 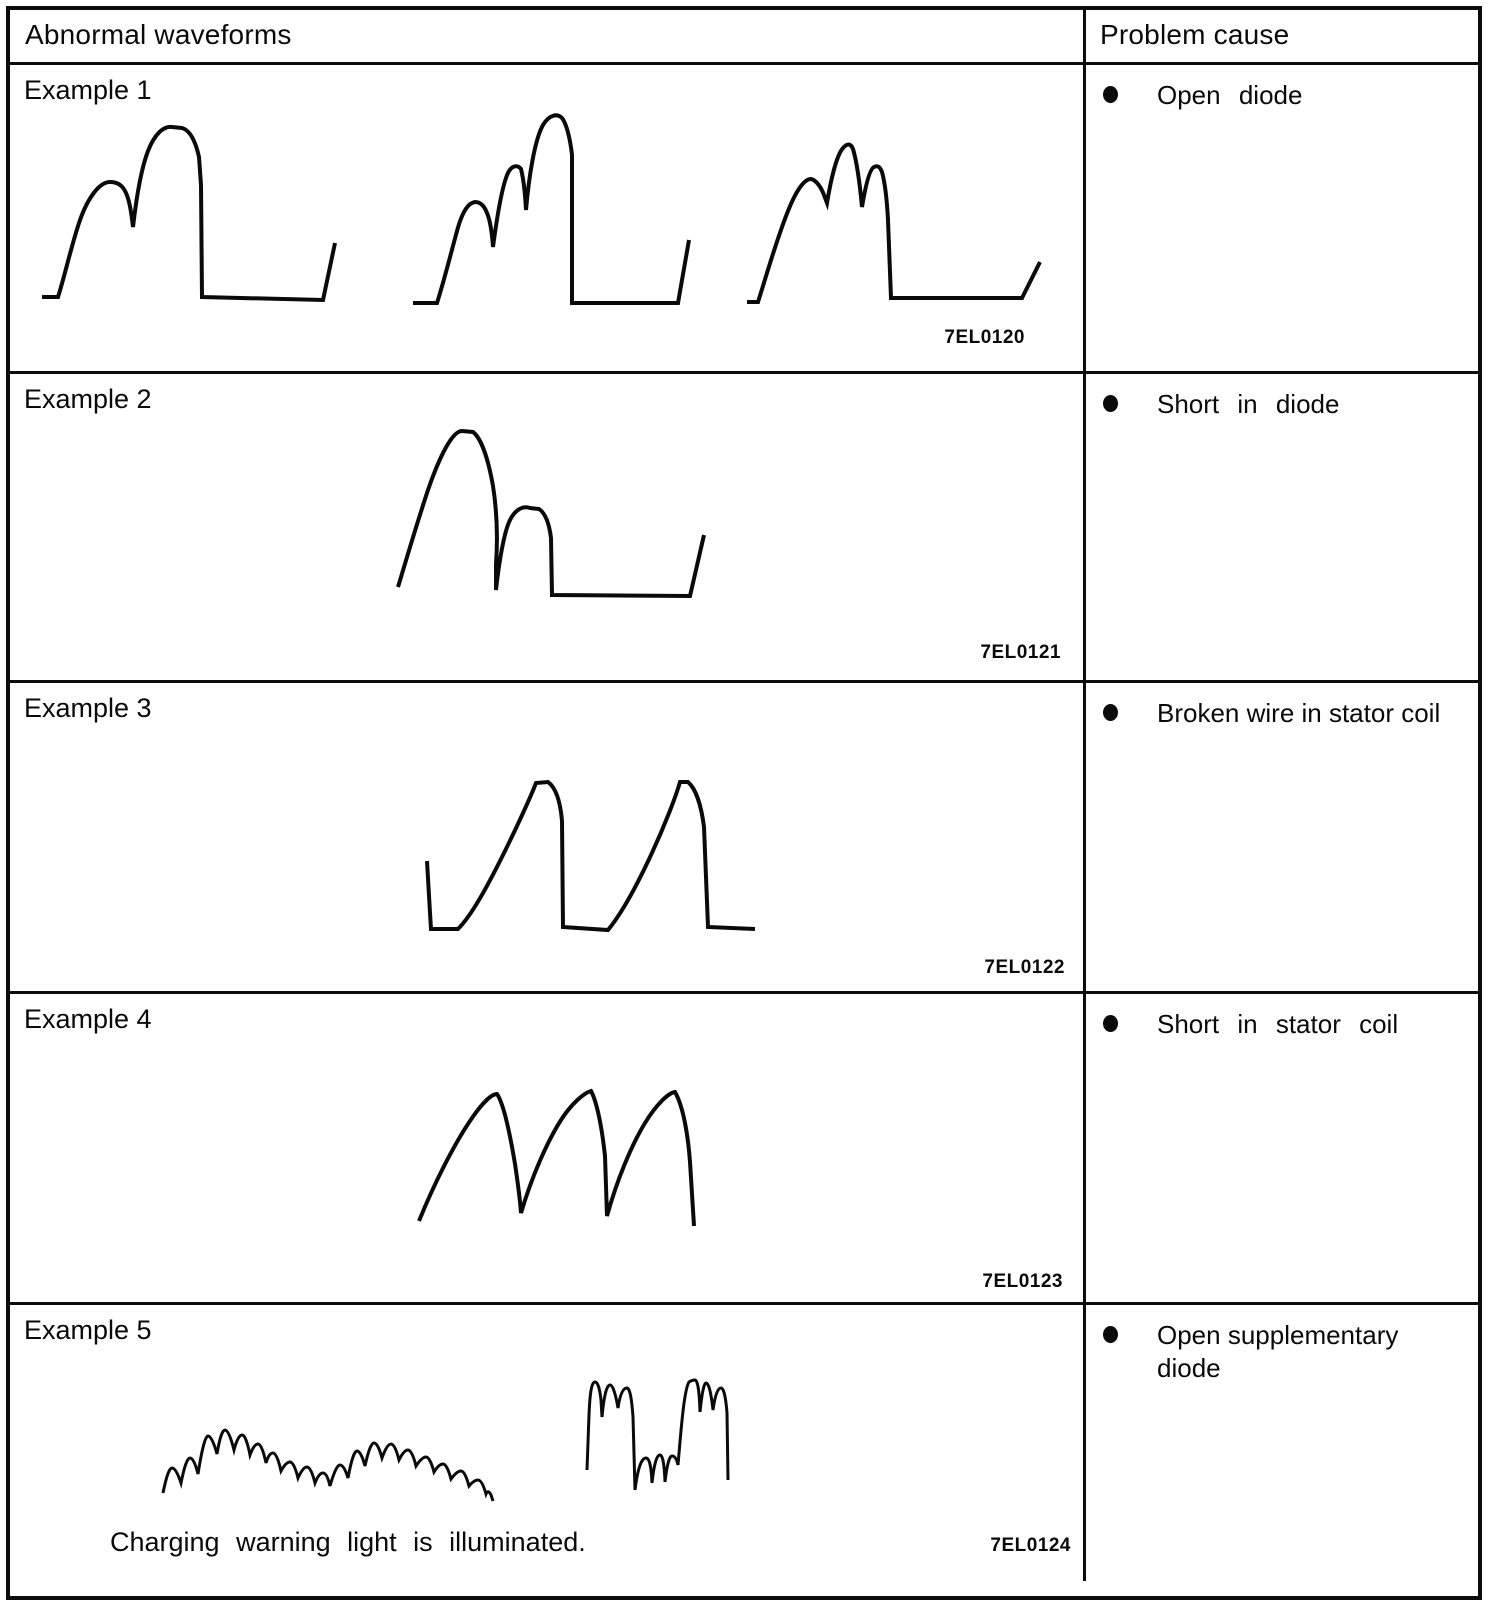 I want to click on cause-text: Short in diode, so click(x=1248, y=404).